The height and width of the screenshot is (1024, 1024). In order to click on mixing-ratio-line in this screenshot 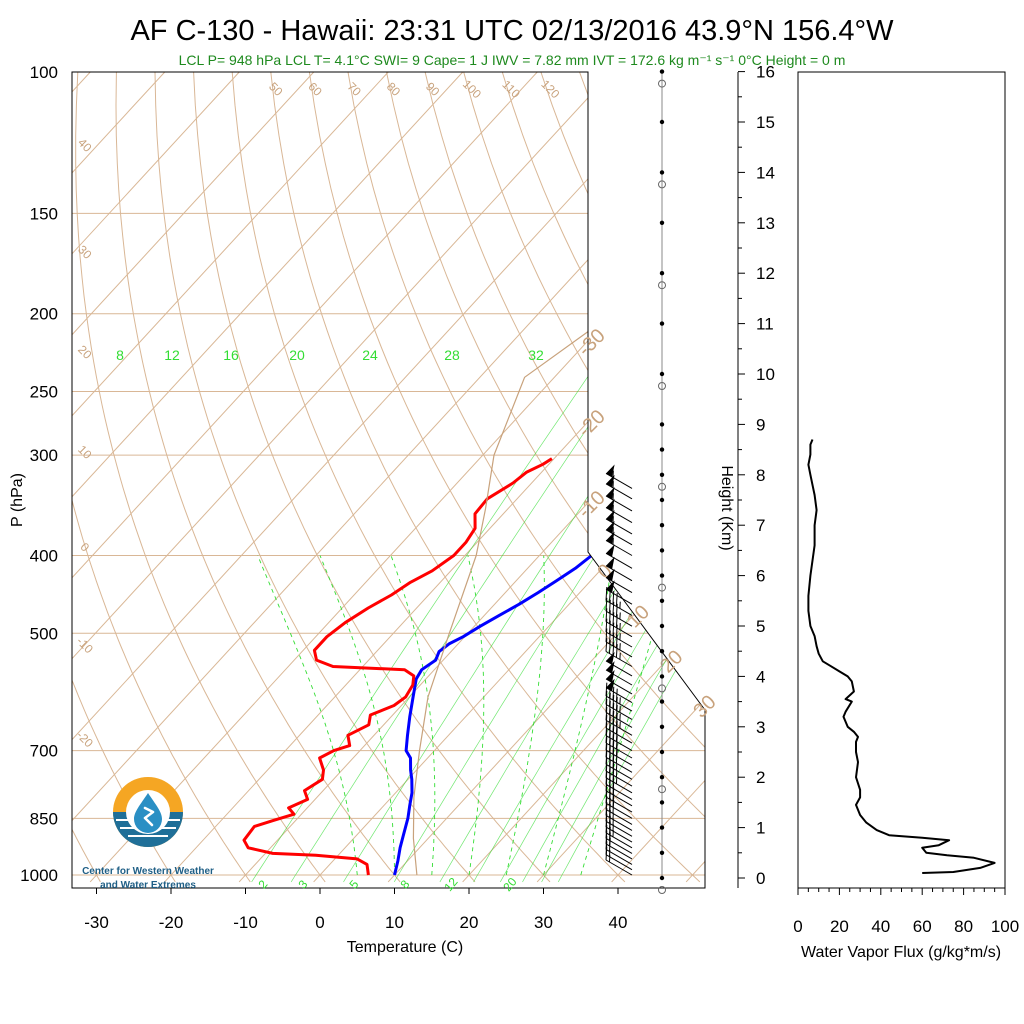, I will do `click(623, 614)`.